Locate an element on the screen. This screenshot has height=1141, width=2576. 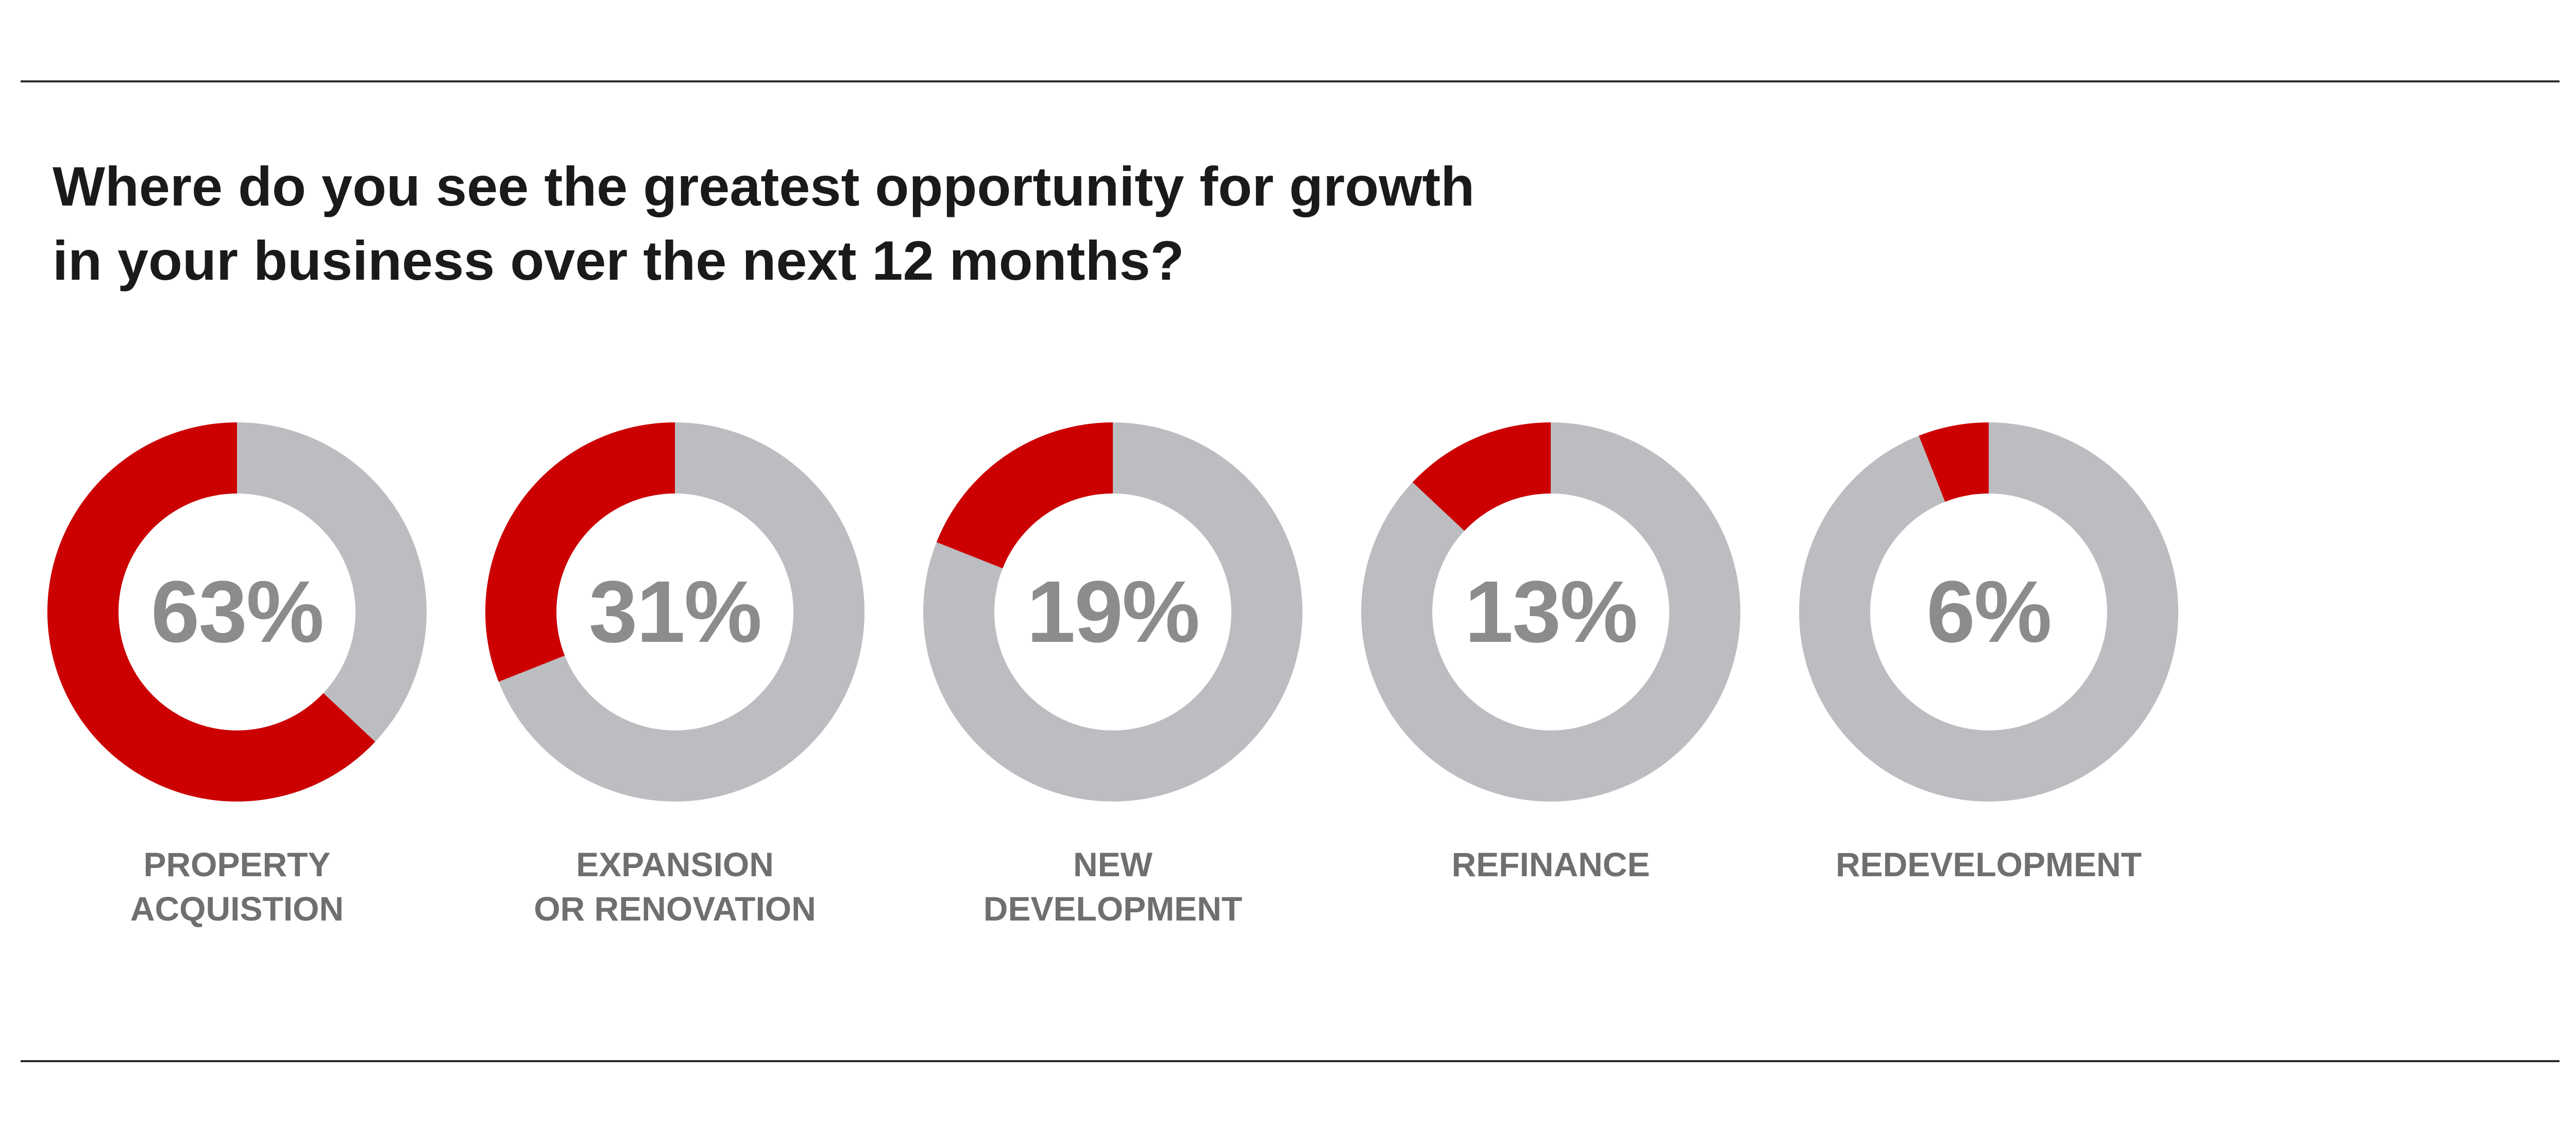
category-label-line: REDEVELOPMENT is located at coordinates (1988, 864).